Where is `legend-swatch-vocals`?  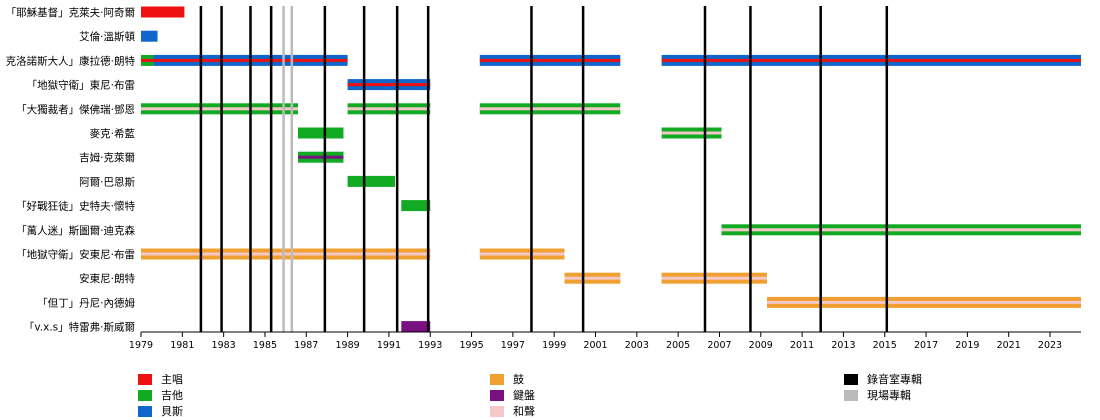
legend-swatch-vocals is located at coordinates (145, 379).